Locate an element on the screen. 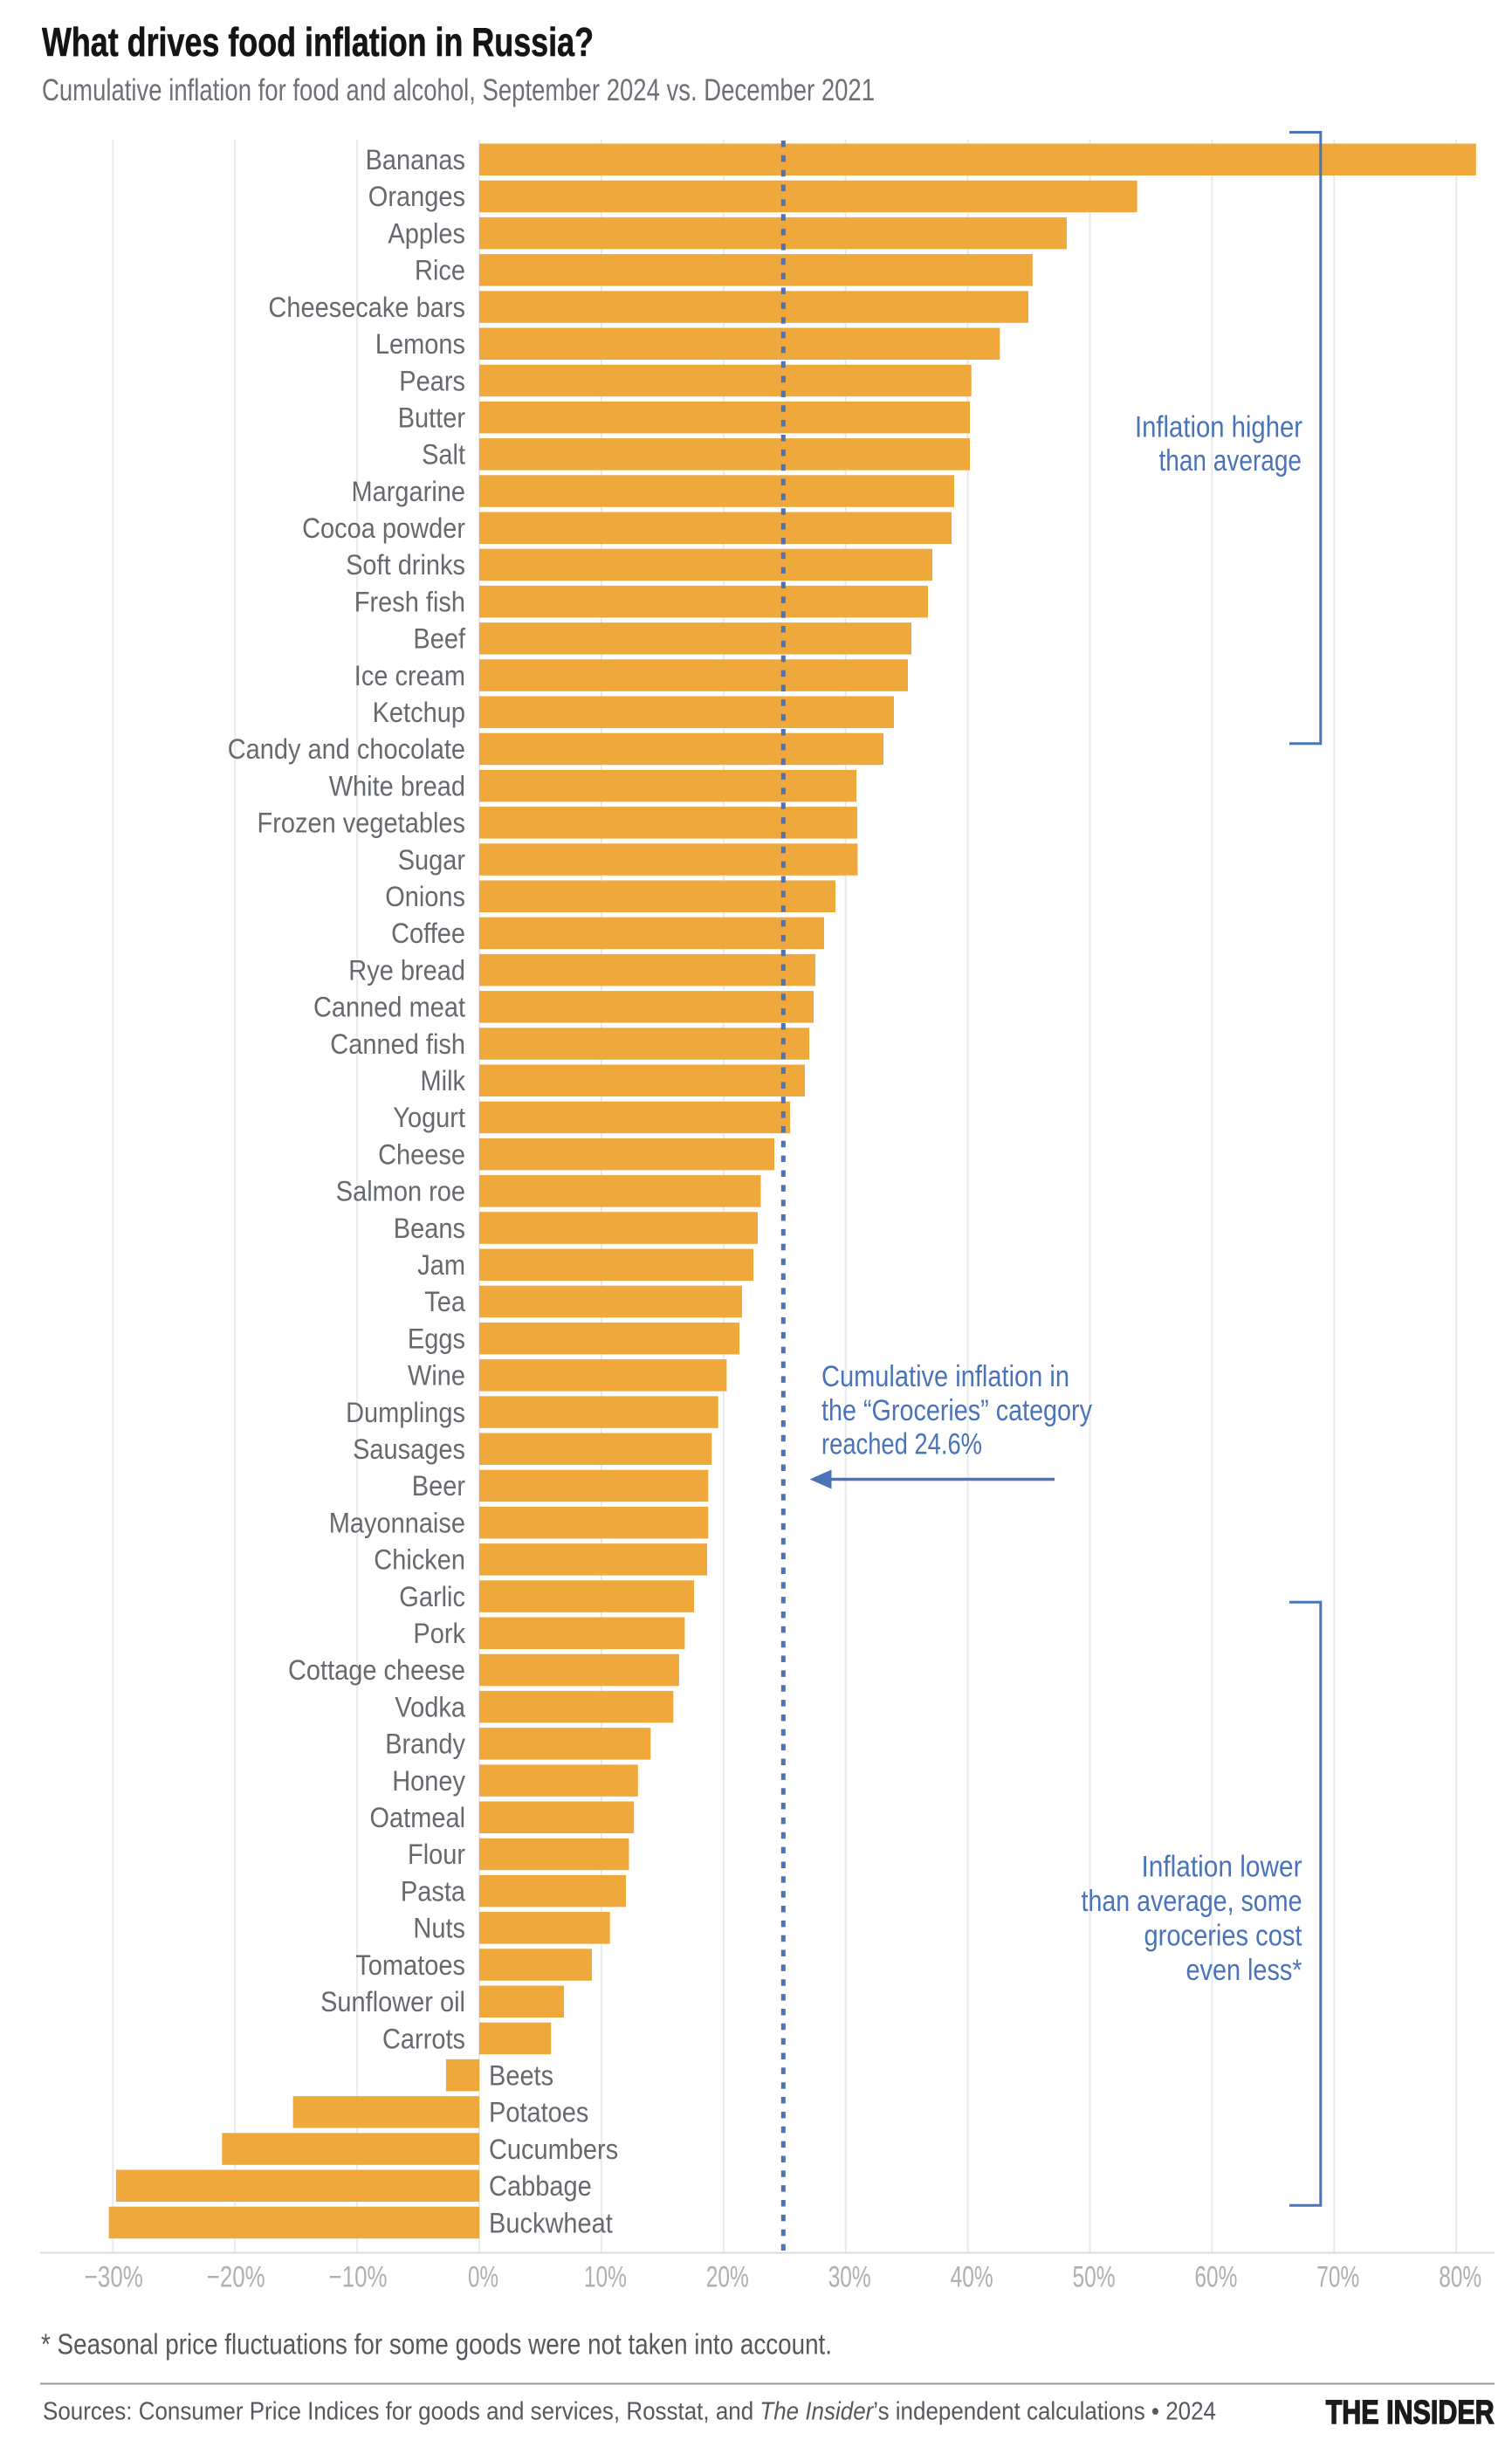 Image resolution: width=1512 pixels, height=2447 pixels. svg-text: Wine is located at coordinates (437, 1376).